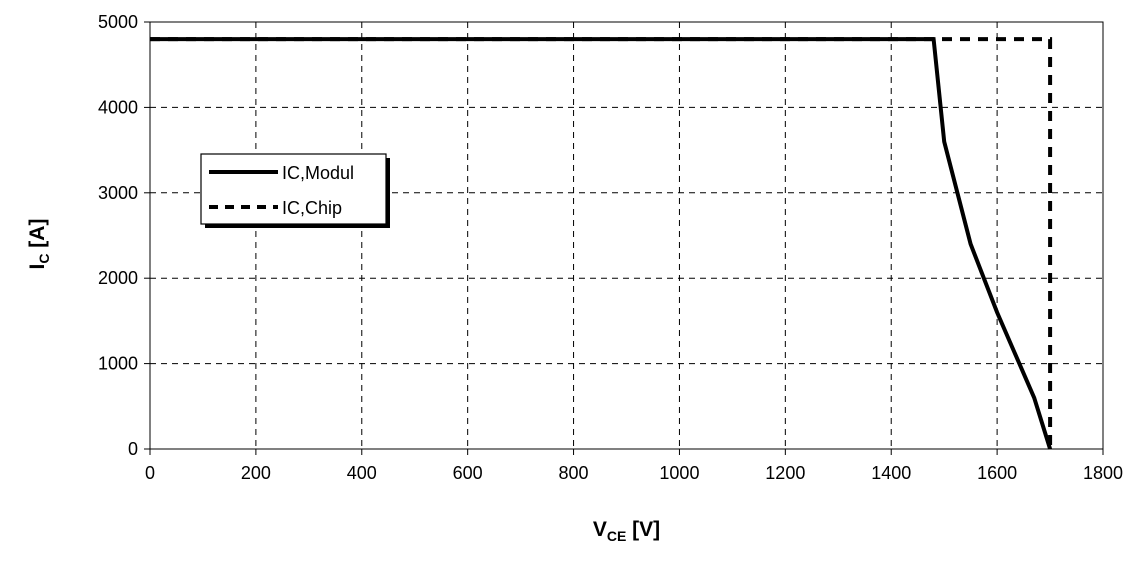 This screenshot has height=571, width=1135. I want to click on y-tick-label: 3000, so click(118, 193).